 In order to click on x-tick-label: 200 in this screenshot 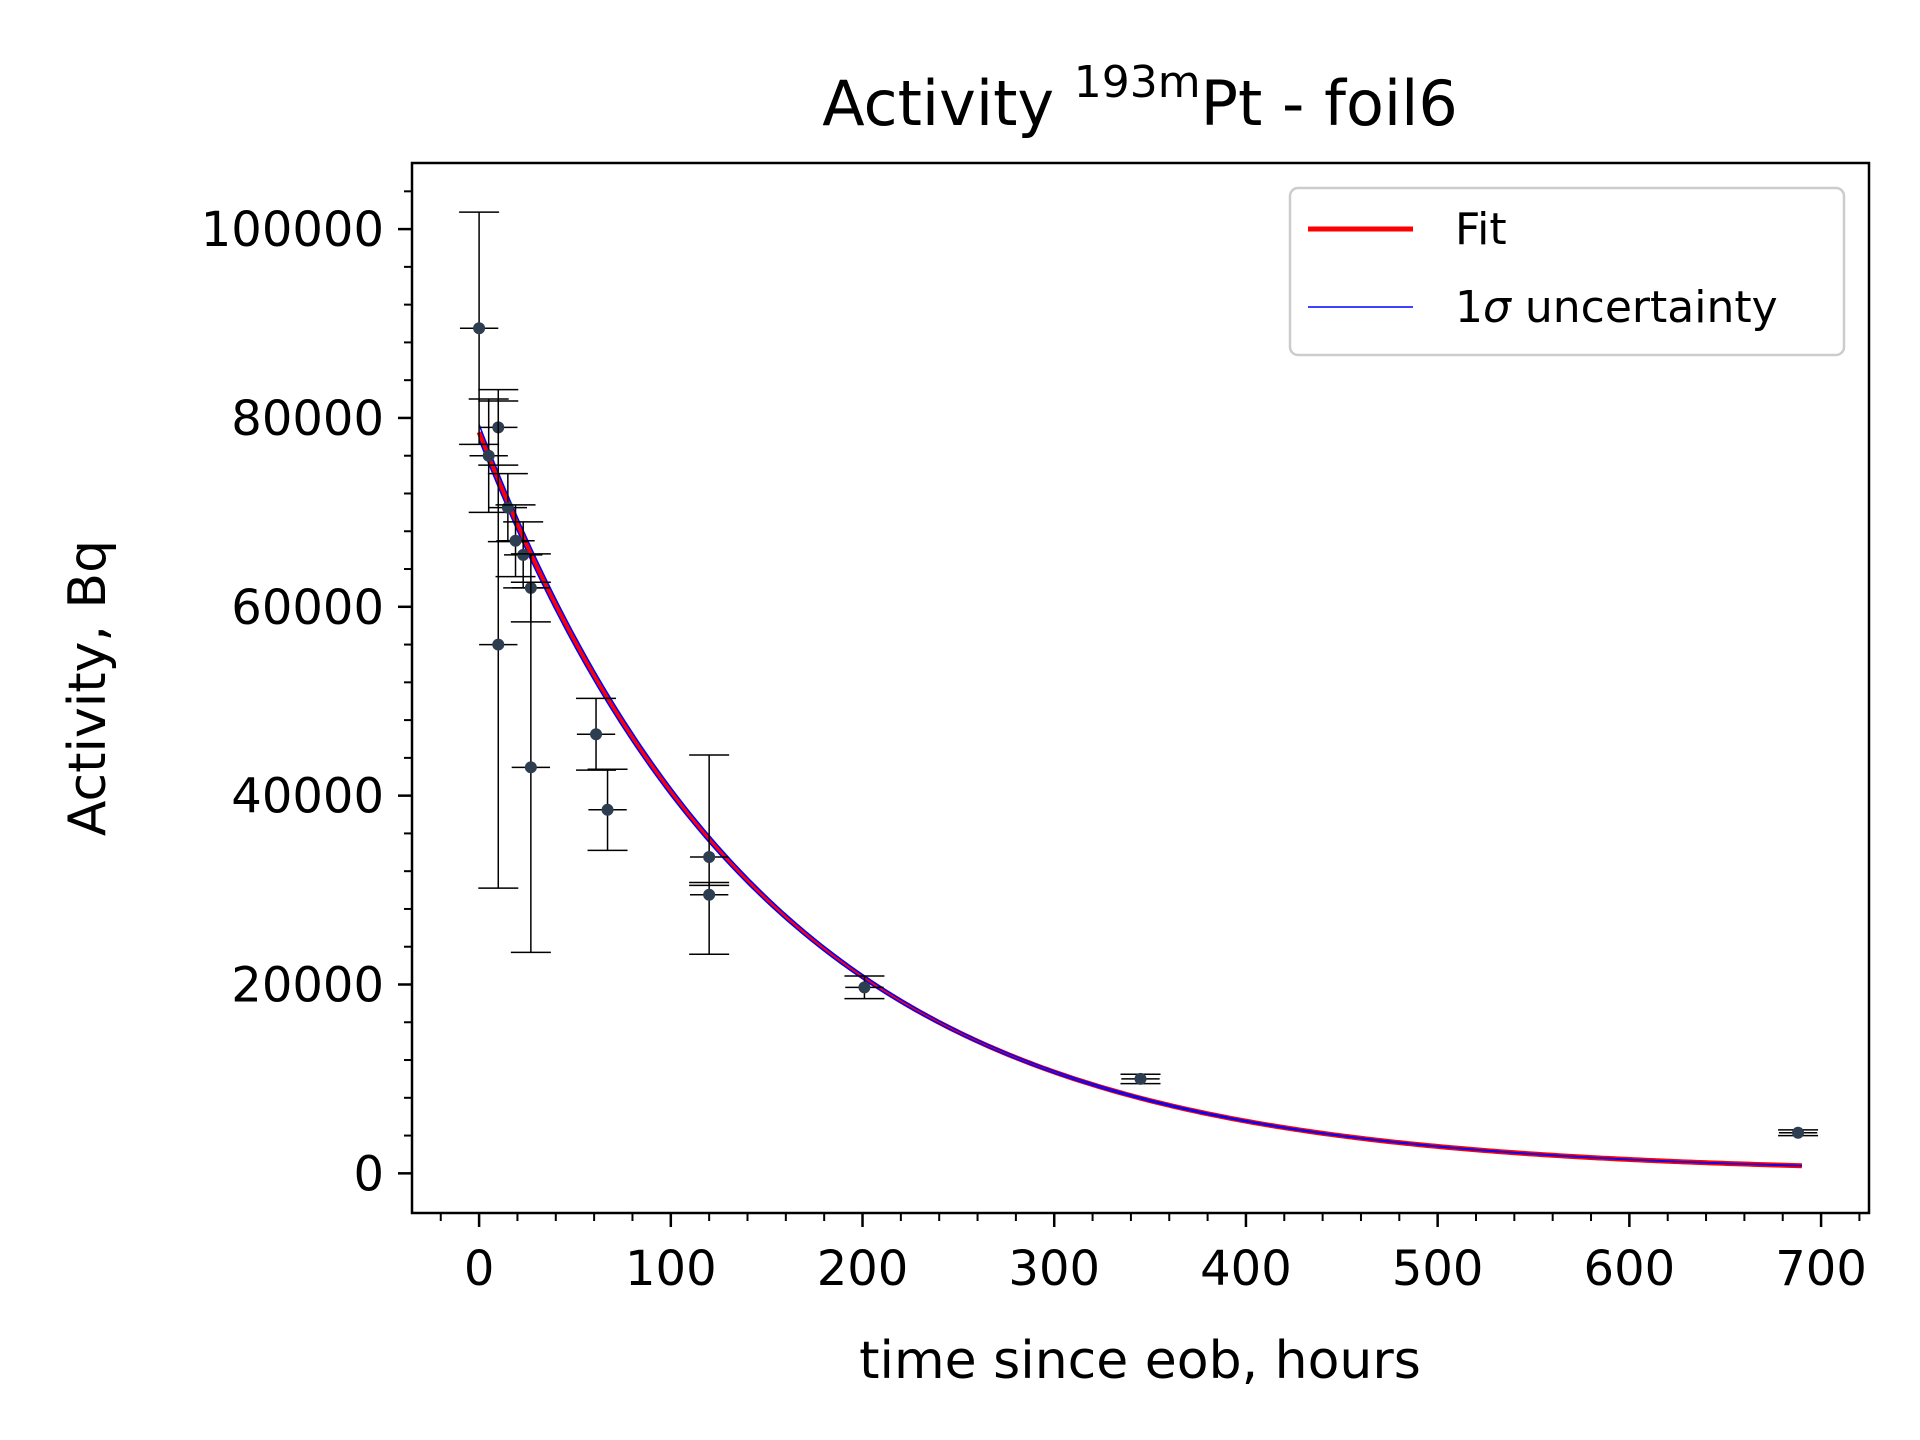, I will do `click(863, 1269)`.